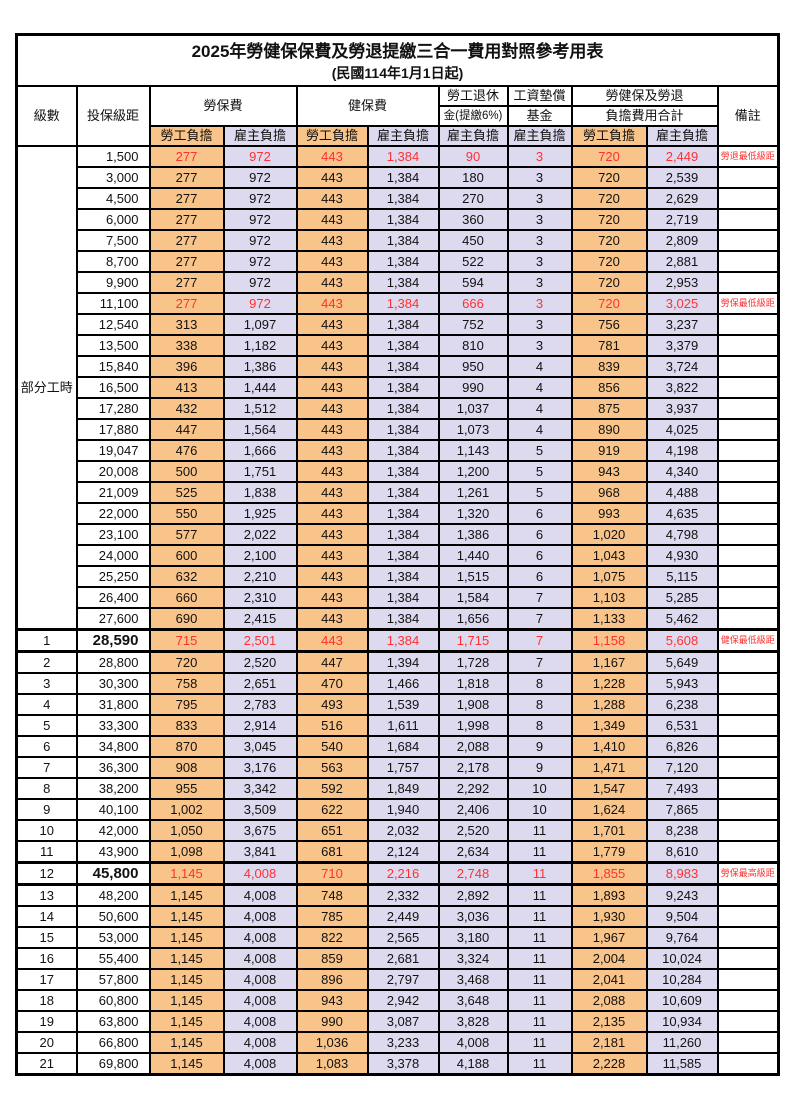  I want to click on value-cell: 1,584, so click(473, 598).